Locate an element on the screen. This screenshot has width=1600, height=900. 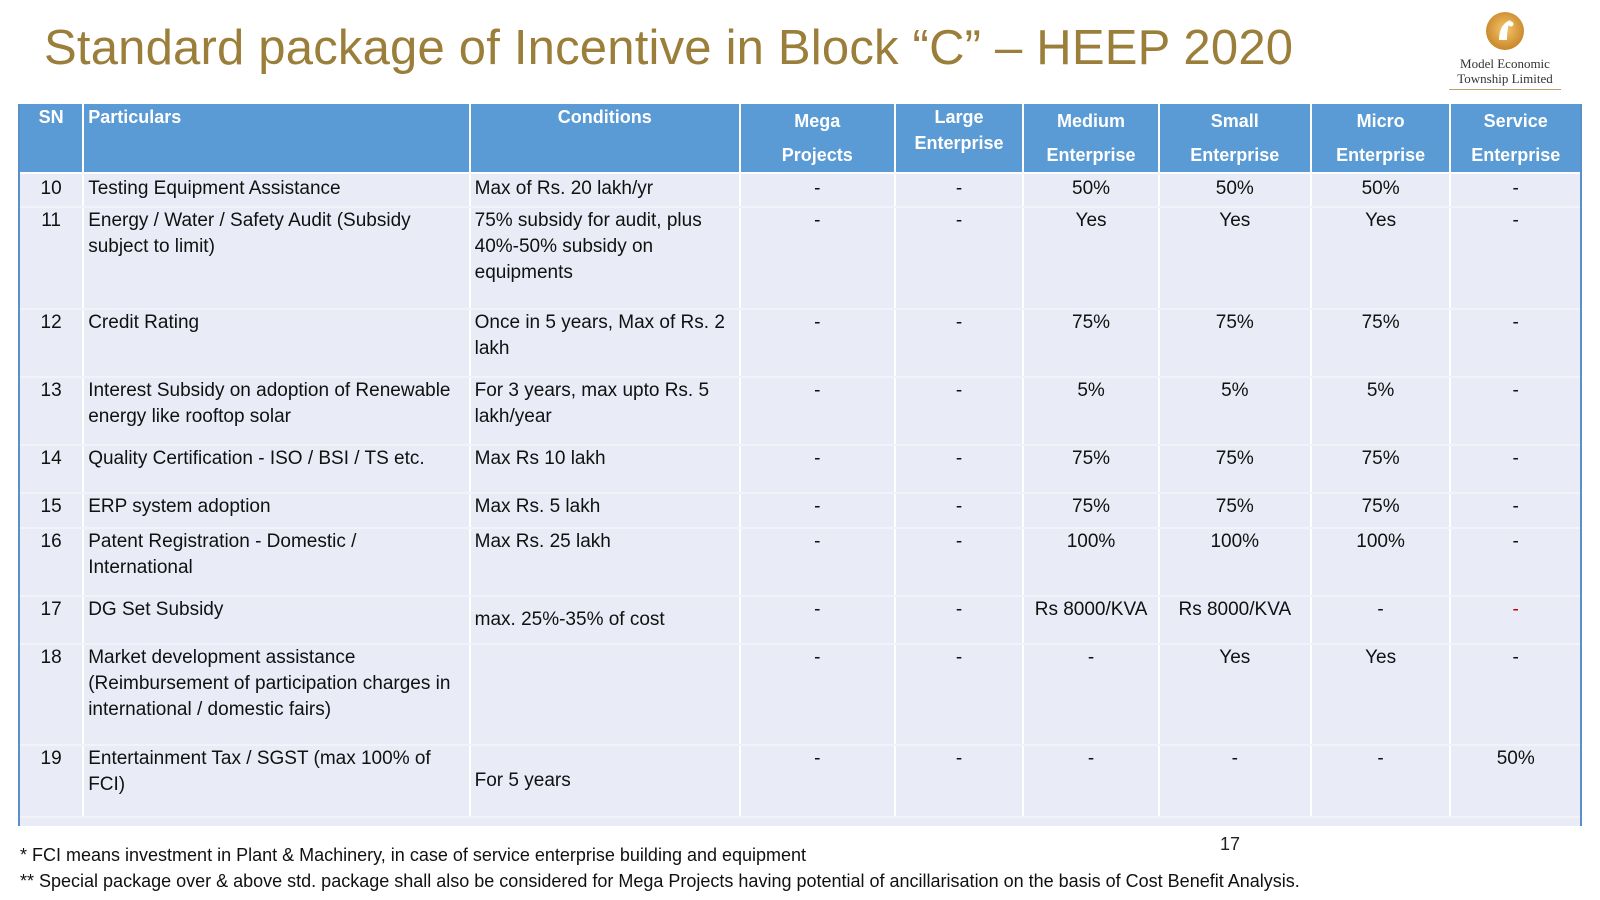
text-line: Market development assistance is located at coordinates (222, 657).